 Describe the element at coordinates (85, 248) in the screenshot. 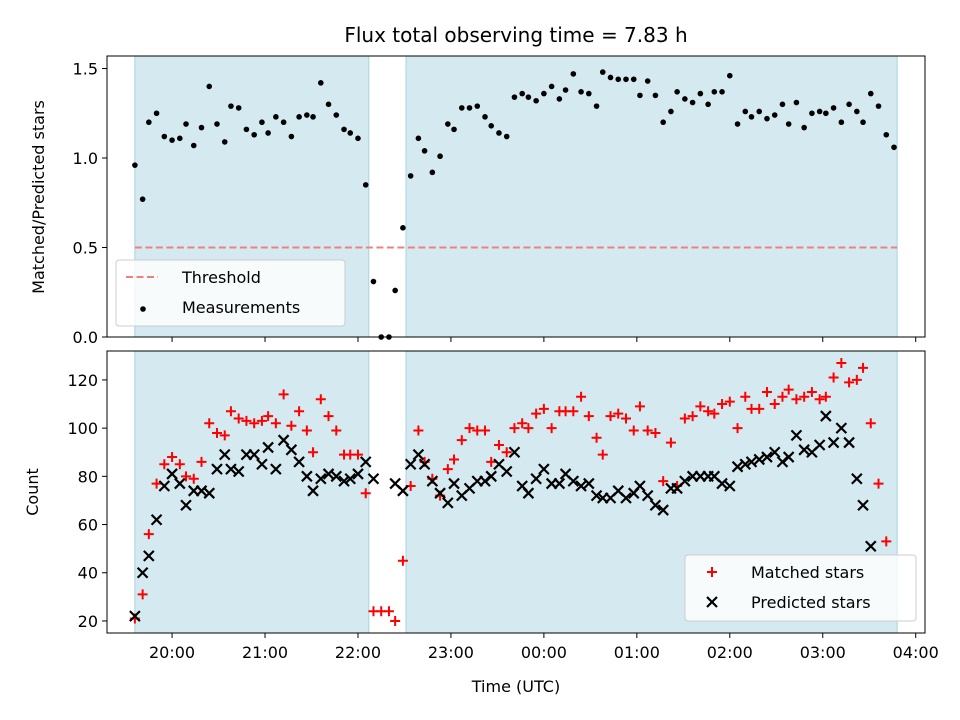

I see `y-tick-label: 0.5` at that location.